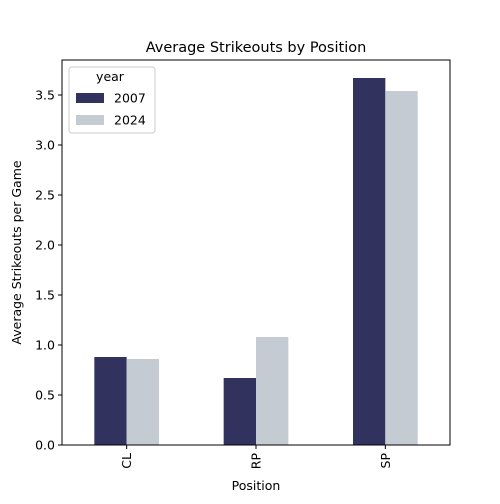  What do you see at coordinates (90, 98) in the screenshot?
I see `legend-swatch-2007` at bounding box center [90, 98].